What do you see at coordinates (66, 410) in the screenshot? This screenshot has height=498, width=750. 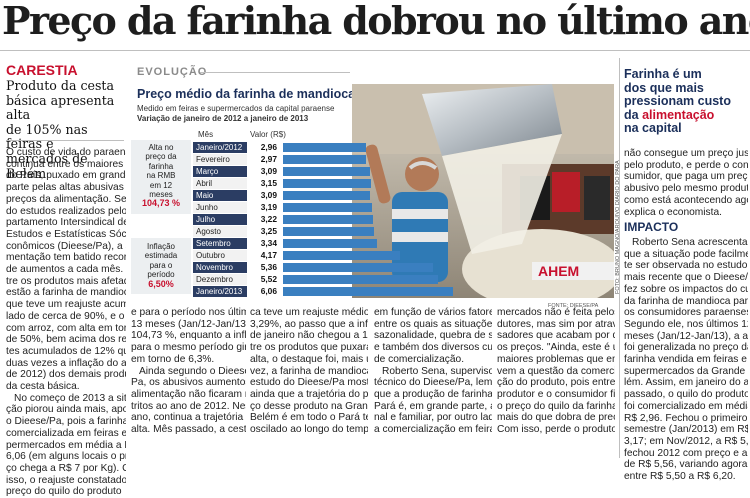 I see `text-line: ção piorou ainda mais, aponta` at bounding box center [66, 410].